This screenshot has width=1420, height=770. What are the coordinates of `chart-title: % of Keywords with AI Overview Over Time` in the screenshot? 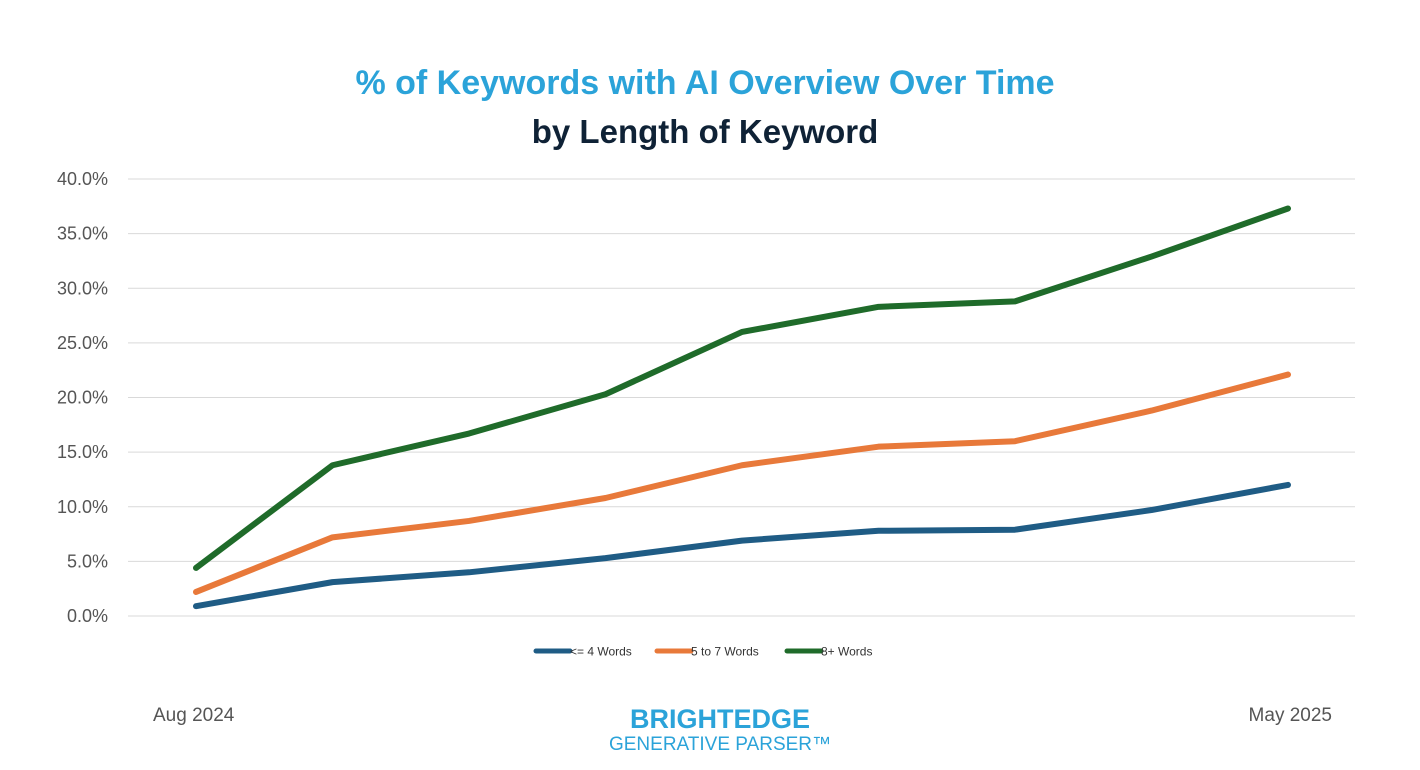 It's located at (705, 83).